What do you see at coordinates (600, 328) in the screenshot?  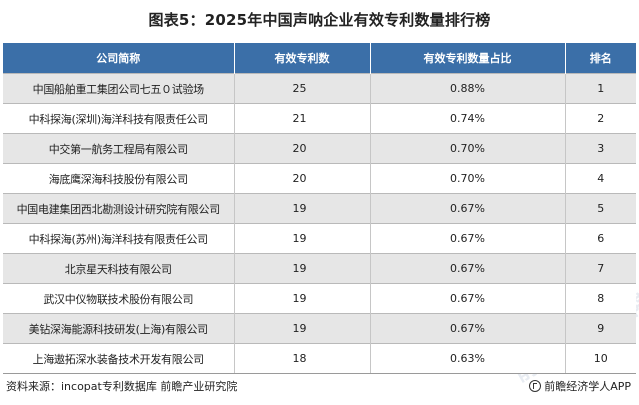 I see `cell-rank: 9` at bounding box center [600, 328].